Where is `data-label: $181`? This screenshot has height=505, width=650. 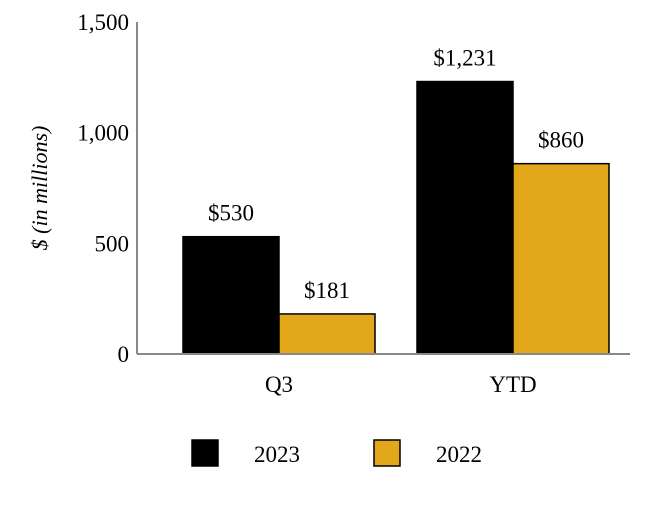 data-label: $181 is located at coordinates (327, 290).